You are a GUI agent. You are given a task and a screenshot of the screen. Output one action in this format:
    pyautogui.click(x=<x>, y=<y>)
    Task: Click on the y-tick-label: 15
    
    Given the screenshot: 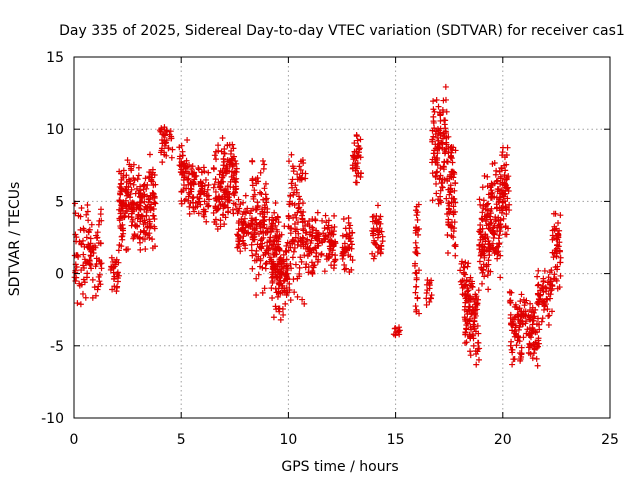 What is the action you would take?
    pyautogui.click(x=55, y=58)
    